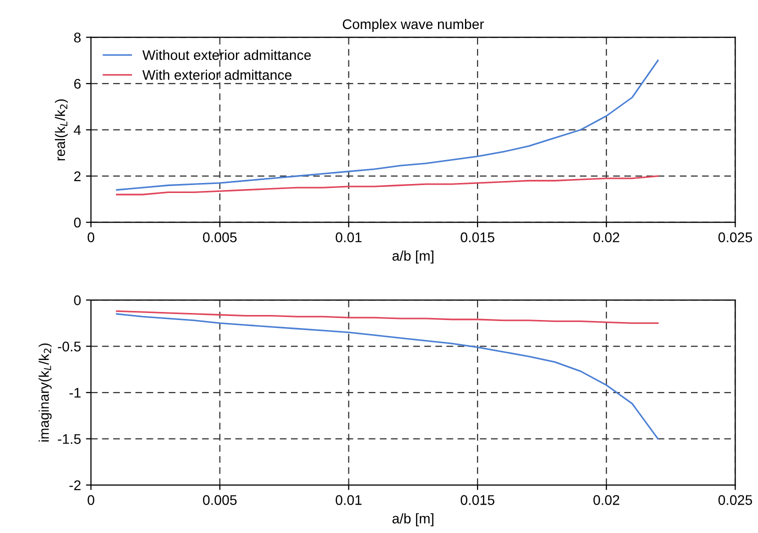 The image size is (758, 533). What do you see at coordinates (75, 393) in the screenshot?
I see `y-tick-label: -1` at bounding box center [75, 393].